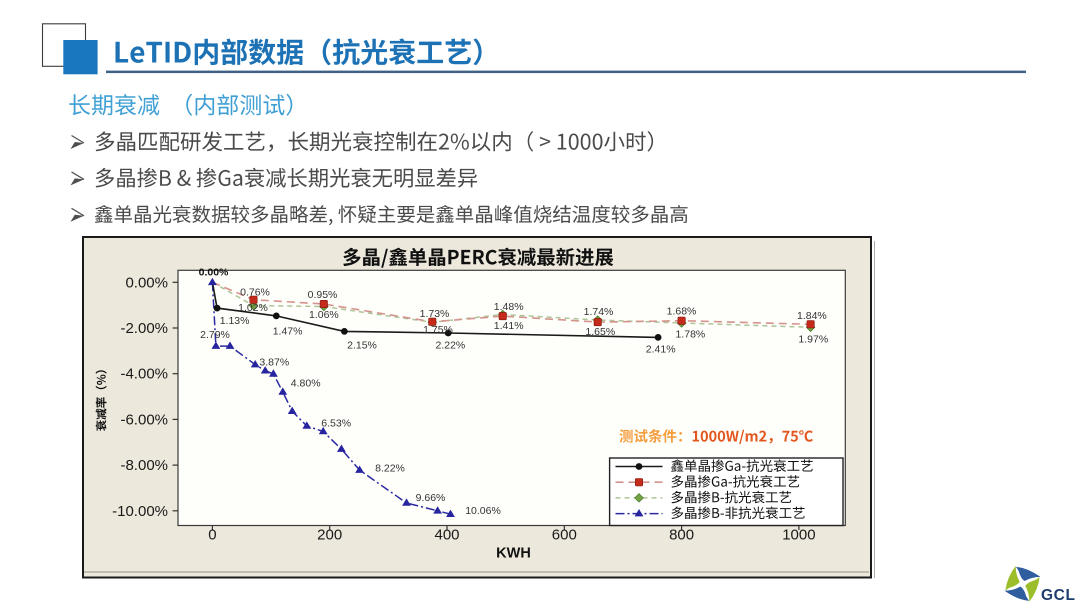 Image resolution: width=1080 pixels, height=608 pixels. Describe the element at coordinates (451, 346) in the screenshot. I see `svg-text: 2.22%` at that location.